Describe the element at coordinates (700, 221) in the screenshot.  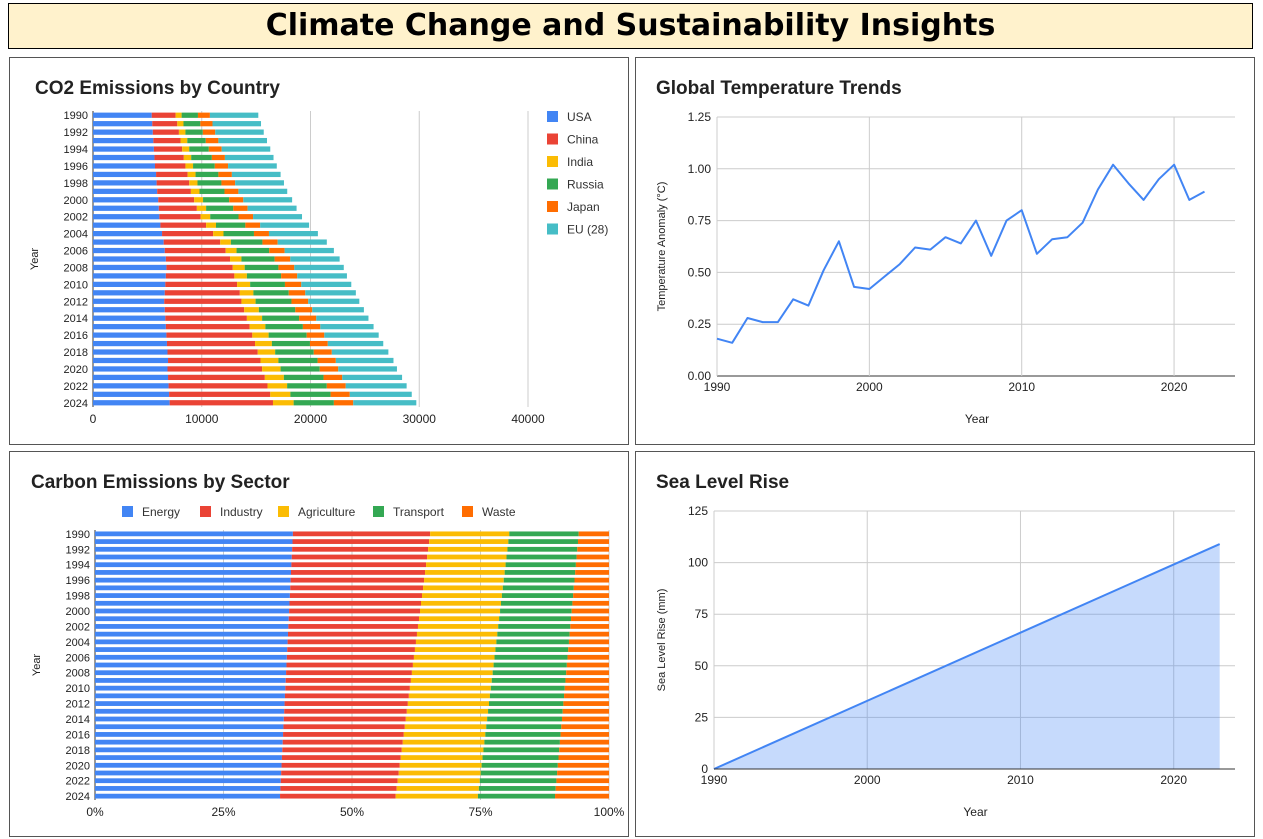
I see `y-tick-label: 0.75` at that location.